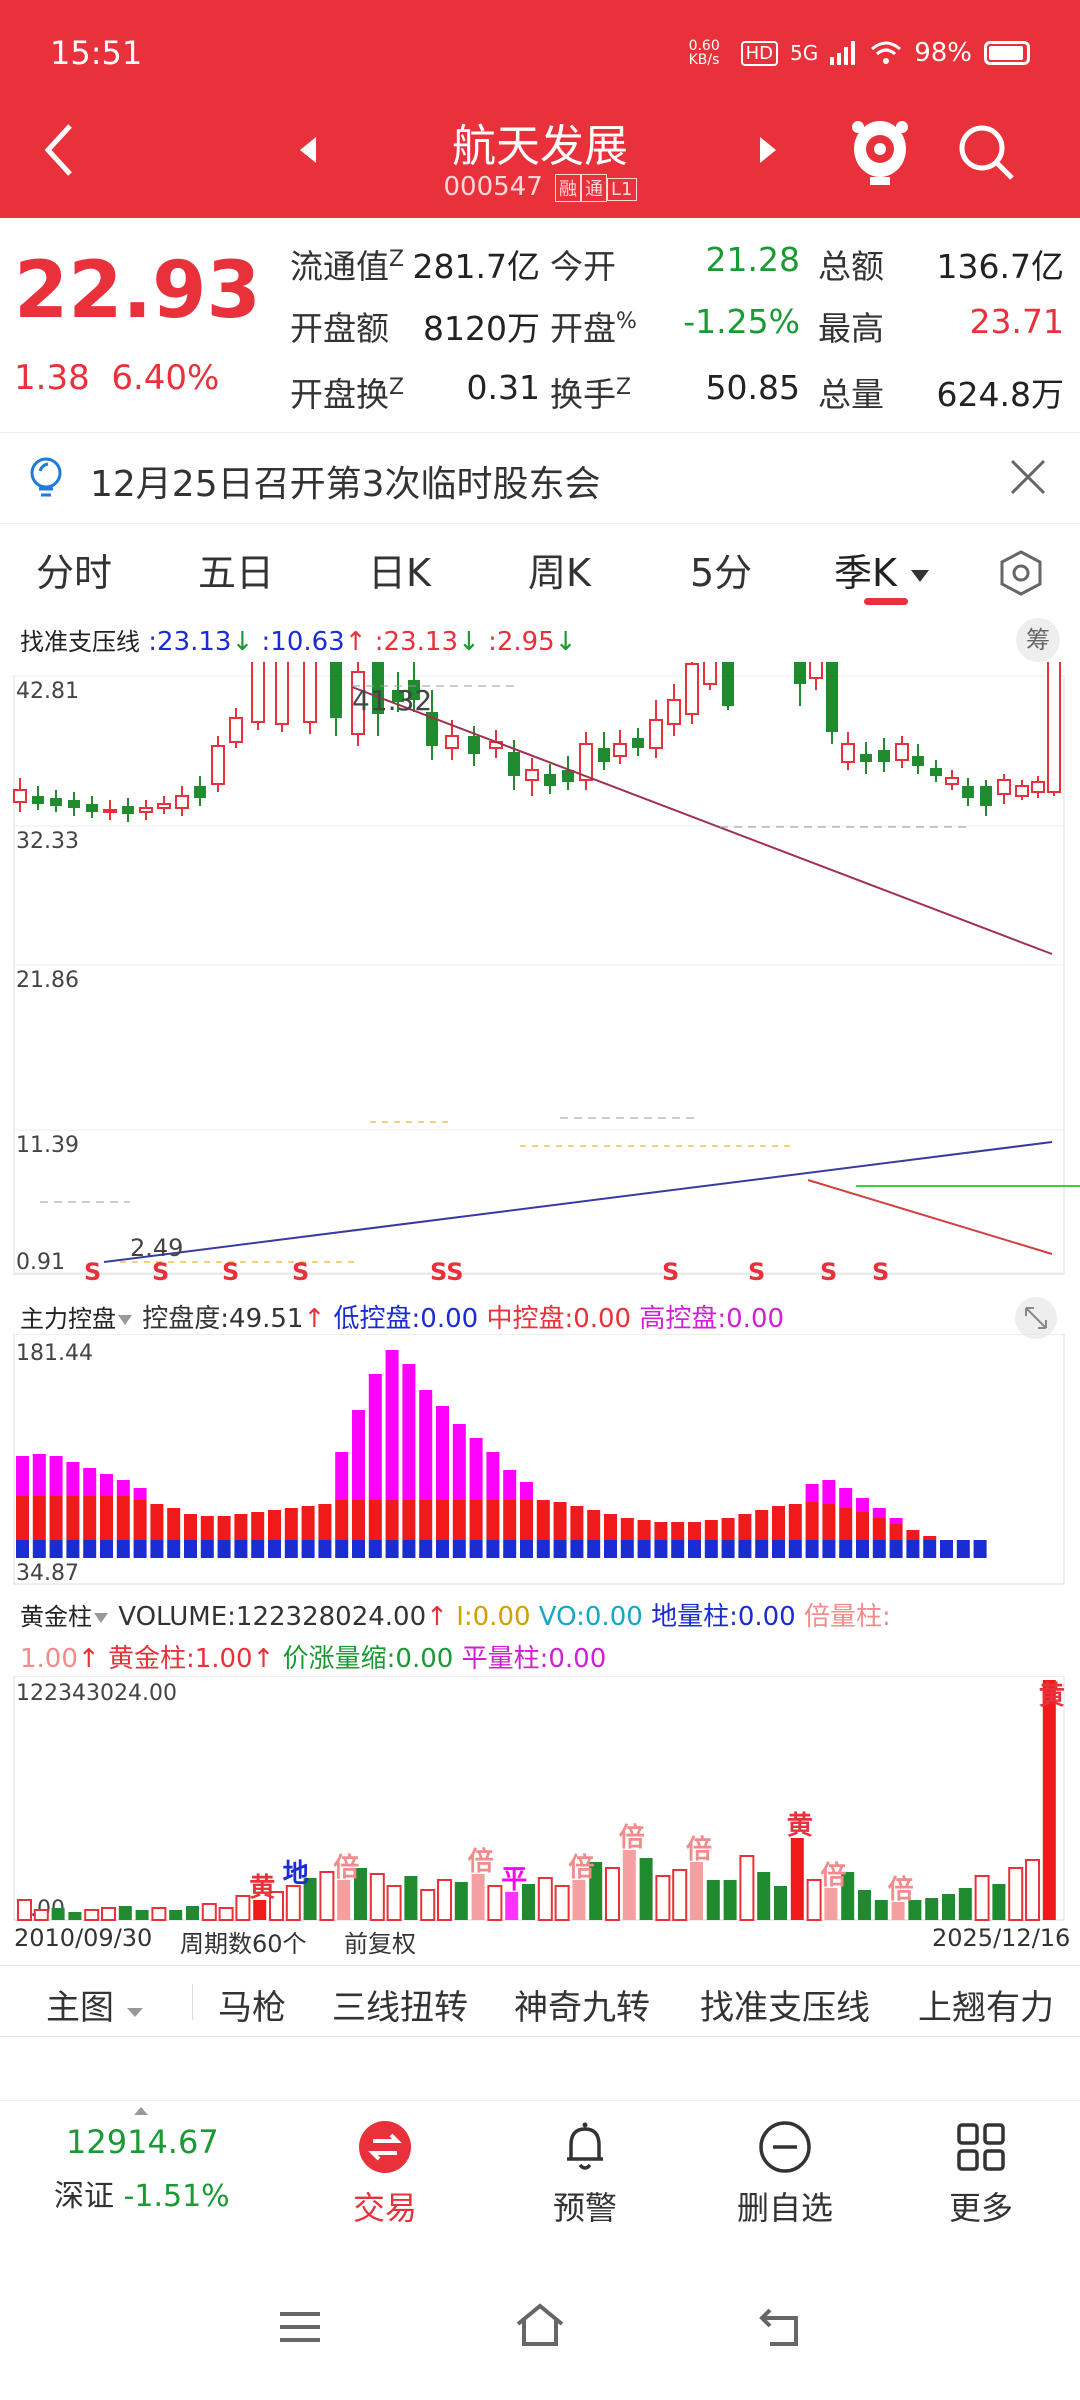 This screenshot has height=2400, width=1080. What do you see at coordinates (385, 2174) in the screenshot?
I see `nav-trade: 交易` at bounding box center [385, 2174].